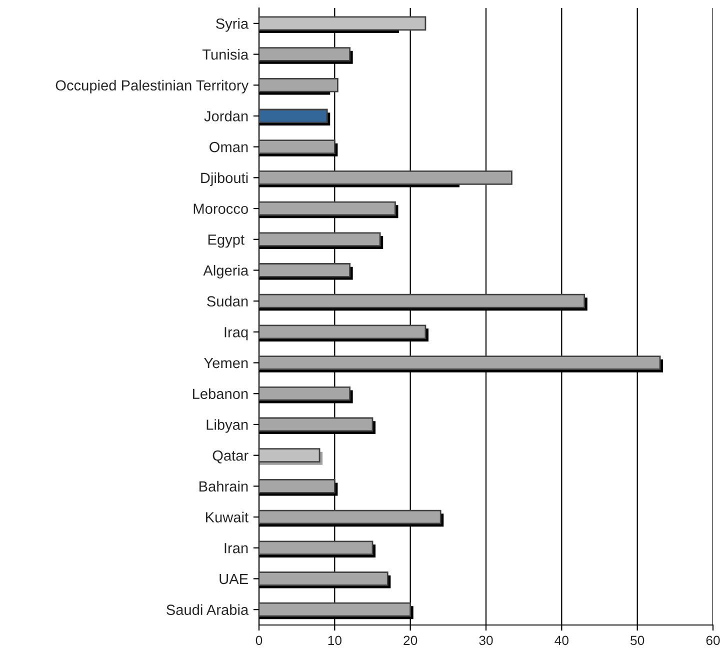 The image size is (724, 658). I want to click on y-tick-label: Libyan, so click(227, 426).